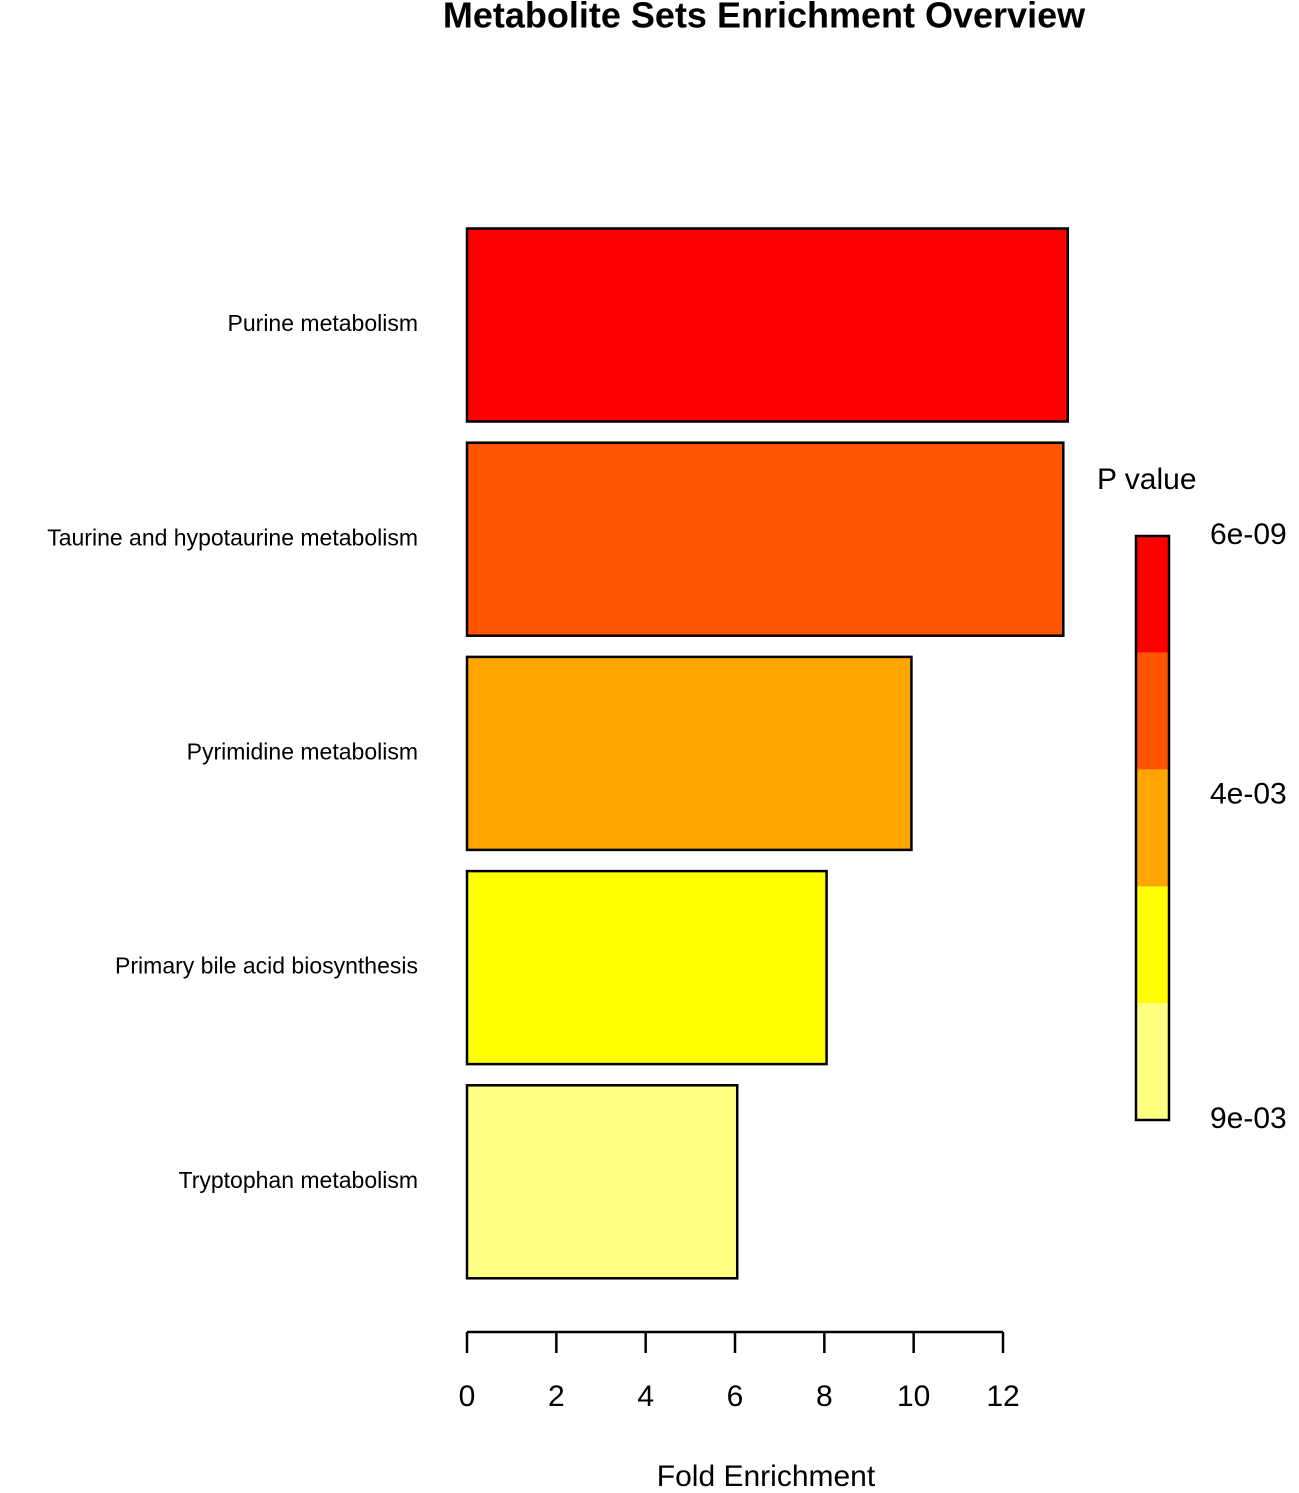 This screenshot has height=1493, width=1299. I want to click on x-tick-label: 8, so click(824, 1396).